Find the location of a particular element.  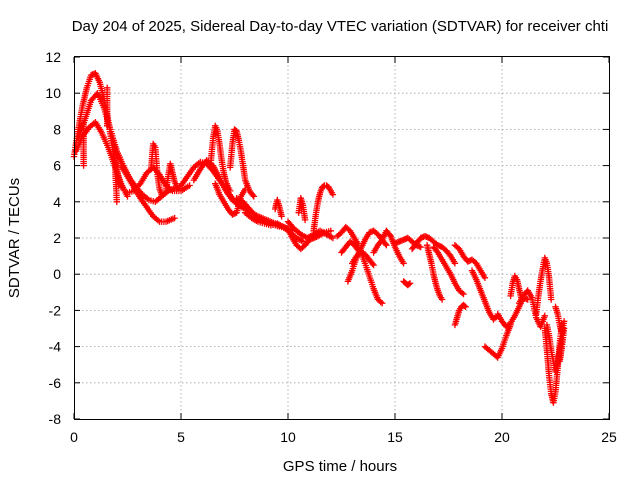

y-tick-label: 6 is located at coordinates (57, 166).